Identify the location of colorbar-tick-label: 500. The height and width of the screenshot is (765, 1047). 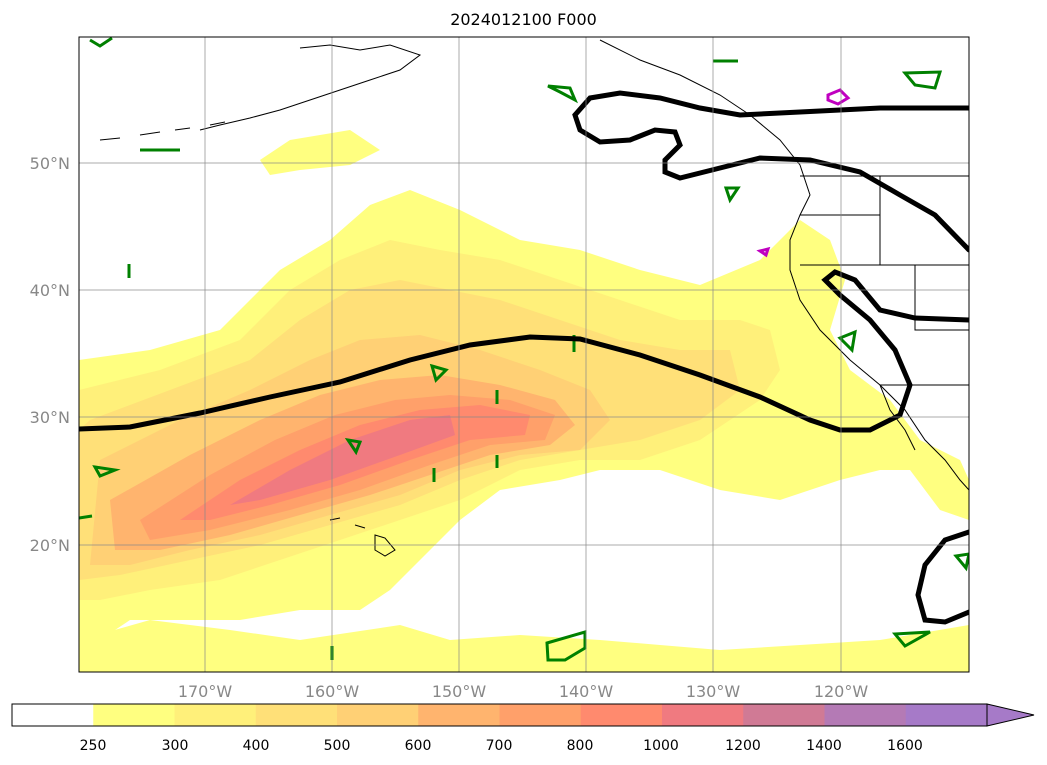
(337, 746).